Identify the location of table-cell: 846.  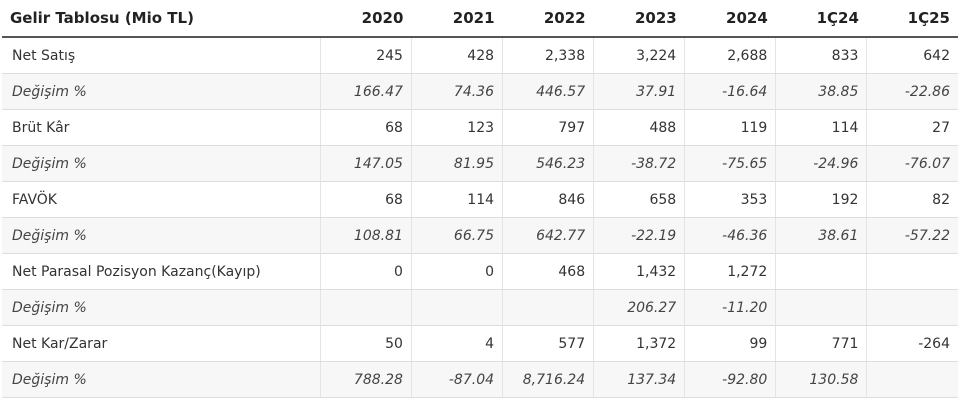
(548, 199).